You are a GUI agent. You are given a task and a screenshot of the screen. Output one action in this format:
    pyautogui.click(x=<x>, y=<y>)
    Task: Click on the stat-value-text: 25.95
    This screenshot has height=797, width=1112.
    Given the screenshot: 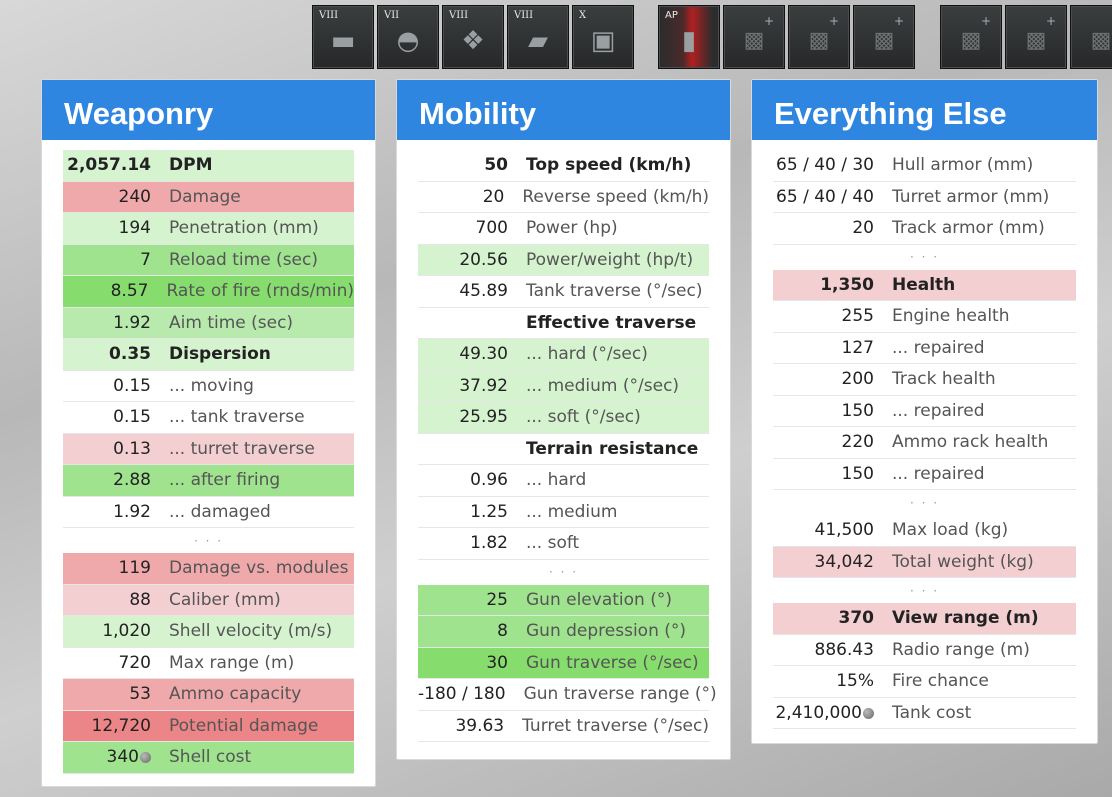 What is the action you would take?
    pyautogui.click(x=483, y=417)
    